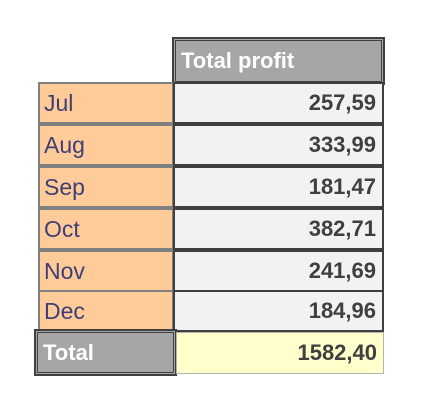 This screenshot has width=433, height=406. Describe the element at coordinates (278, 103) in the screenshot. I see `cell-profit-jul: 257,59` at that location.